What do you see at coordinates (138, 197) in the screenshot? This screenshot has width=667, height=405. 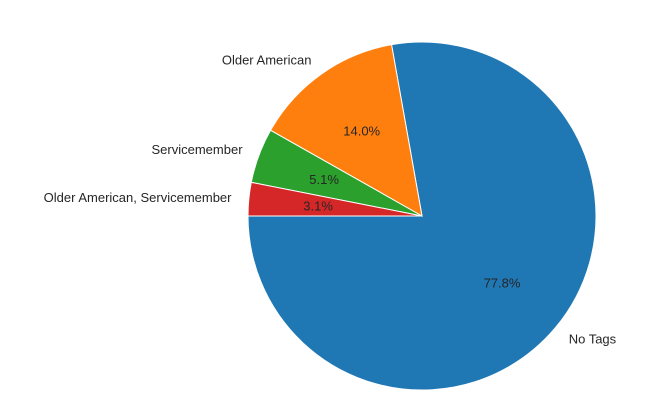 I see `slice-label-older-american-servicemember: Older American, Servicemember` at bounding box center [138, 197].